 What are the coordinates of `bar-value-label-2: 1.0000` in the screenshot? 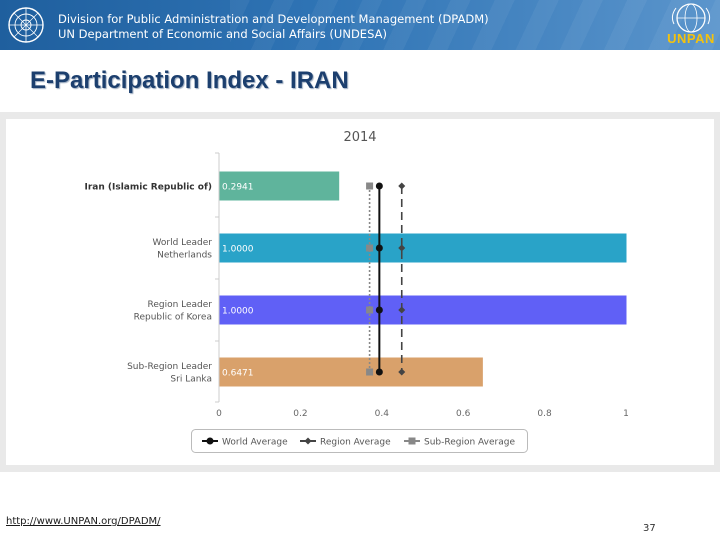 It's located at (238, 312).